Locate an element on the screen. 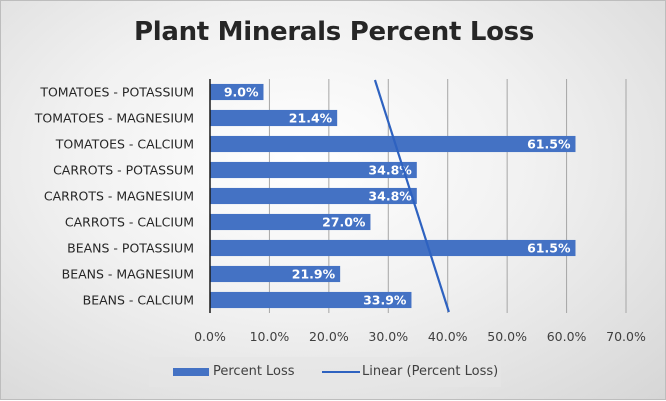 Image resolution: width=666 pixels, height=401 pixels. category-label: TOMATOES - CALCIUM is located at coordinates (124, 144).